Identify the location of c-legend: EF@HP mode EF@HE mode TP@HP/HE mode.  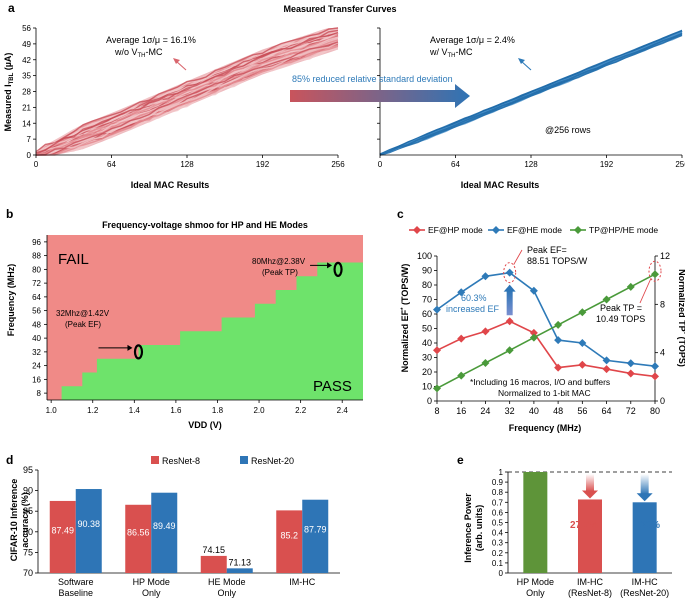
(533, 230).